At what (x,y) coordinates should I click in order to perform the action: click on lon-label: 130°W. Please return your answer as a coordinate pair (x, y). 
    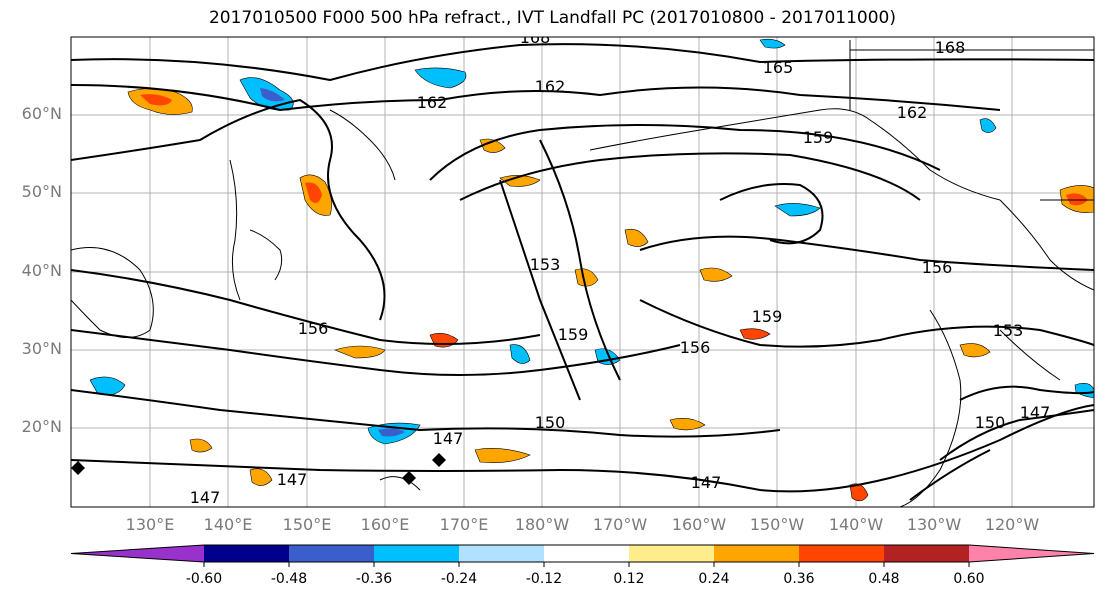
    Looking at the image, I should click on (934, 524).